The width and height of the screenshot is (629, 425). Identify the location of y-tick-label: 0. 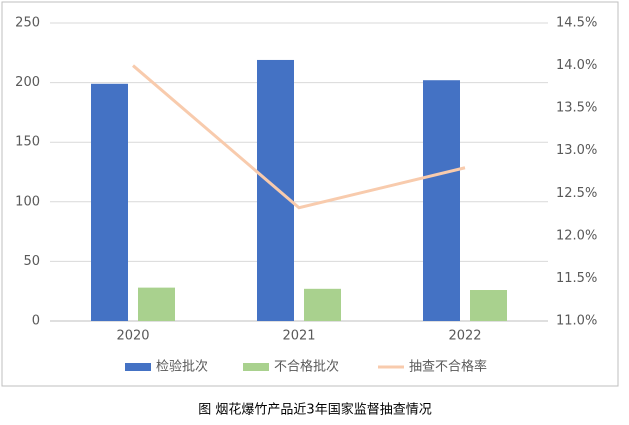
(36, 321).